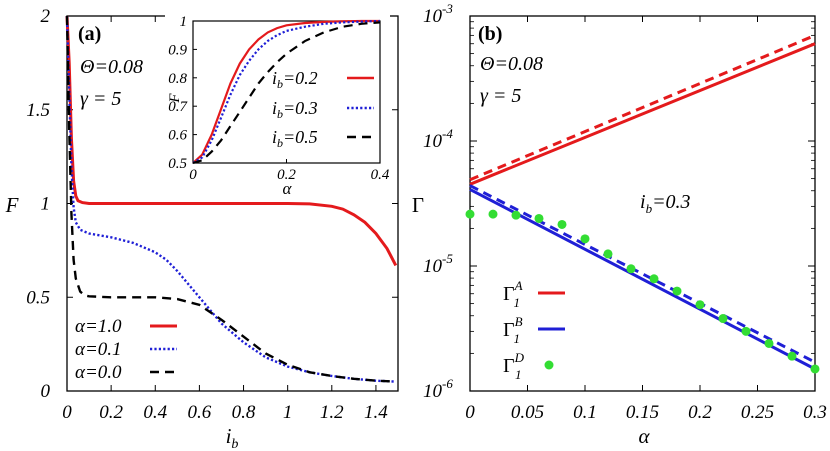  I want to click on y-tick-exponent: -4, so click(447, 133).